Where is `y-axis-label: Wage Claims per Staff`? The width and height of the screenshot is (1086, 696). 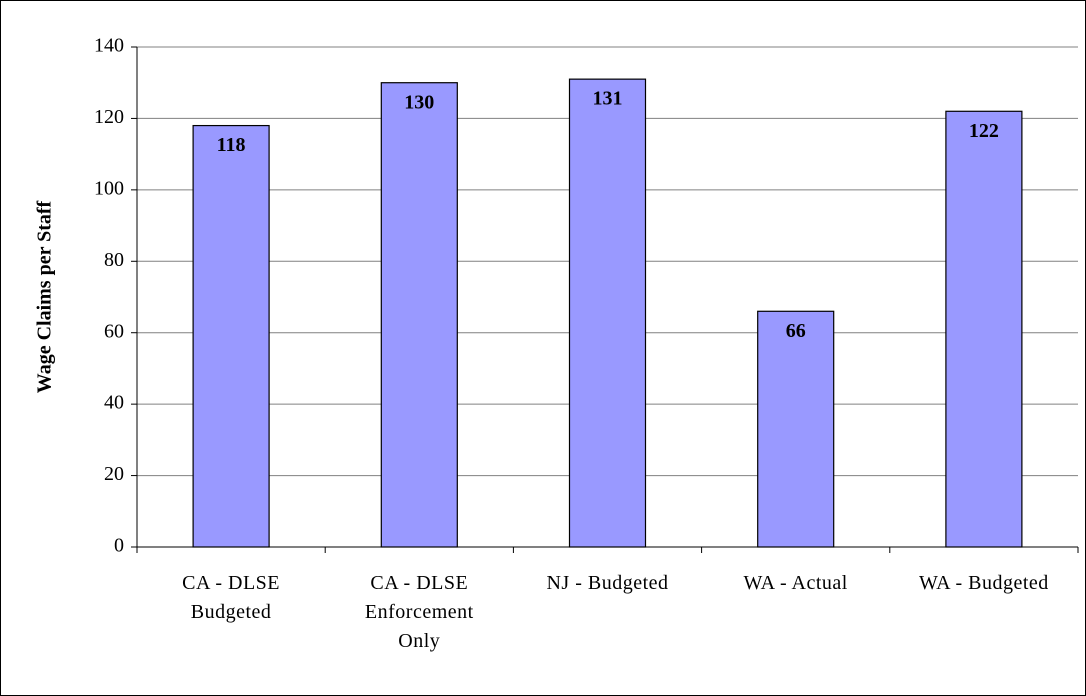 y-axis-label: Wage Claims per Staff is located at coordinates (45, 296).